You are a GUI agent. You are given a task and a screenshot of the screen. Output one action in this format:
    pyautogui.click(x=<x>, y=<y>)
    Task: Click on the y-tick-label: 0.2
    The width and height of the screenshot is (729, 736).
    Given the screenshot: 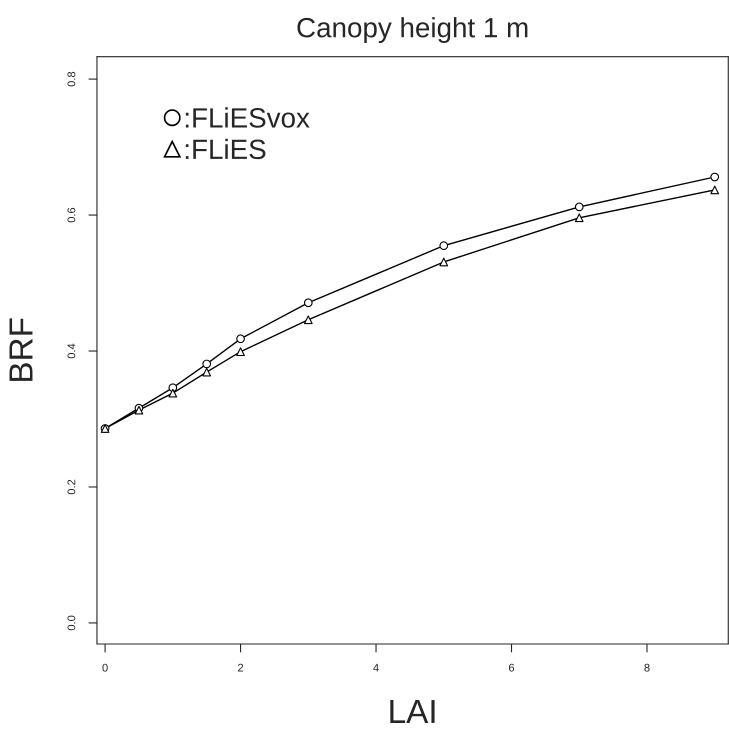 What is the action you would take?
    pyautogui.click(x=71, y=487)
    